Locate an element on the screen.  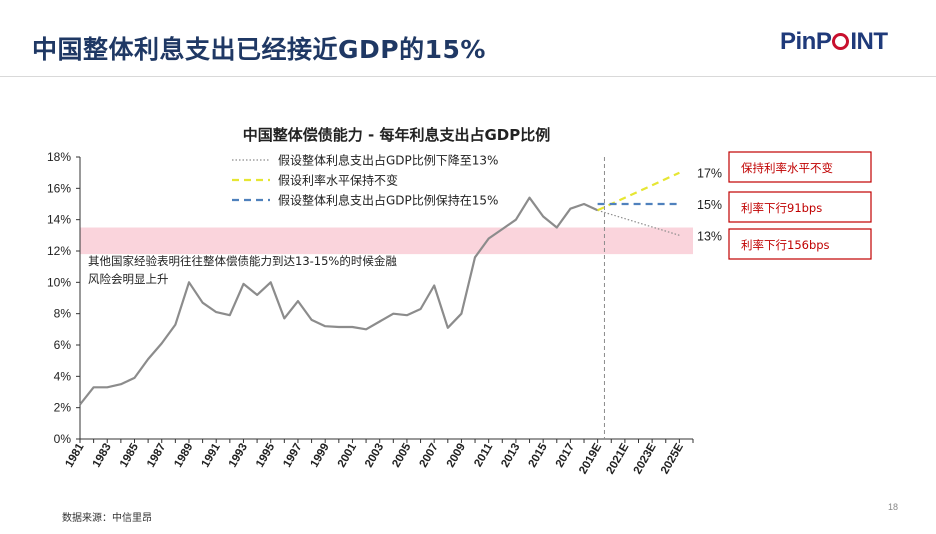
x-tick-label: 2023E is located at coordinates (645, 458).